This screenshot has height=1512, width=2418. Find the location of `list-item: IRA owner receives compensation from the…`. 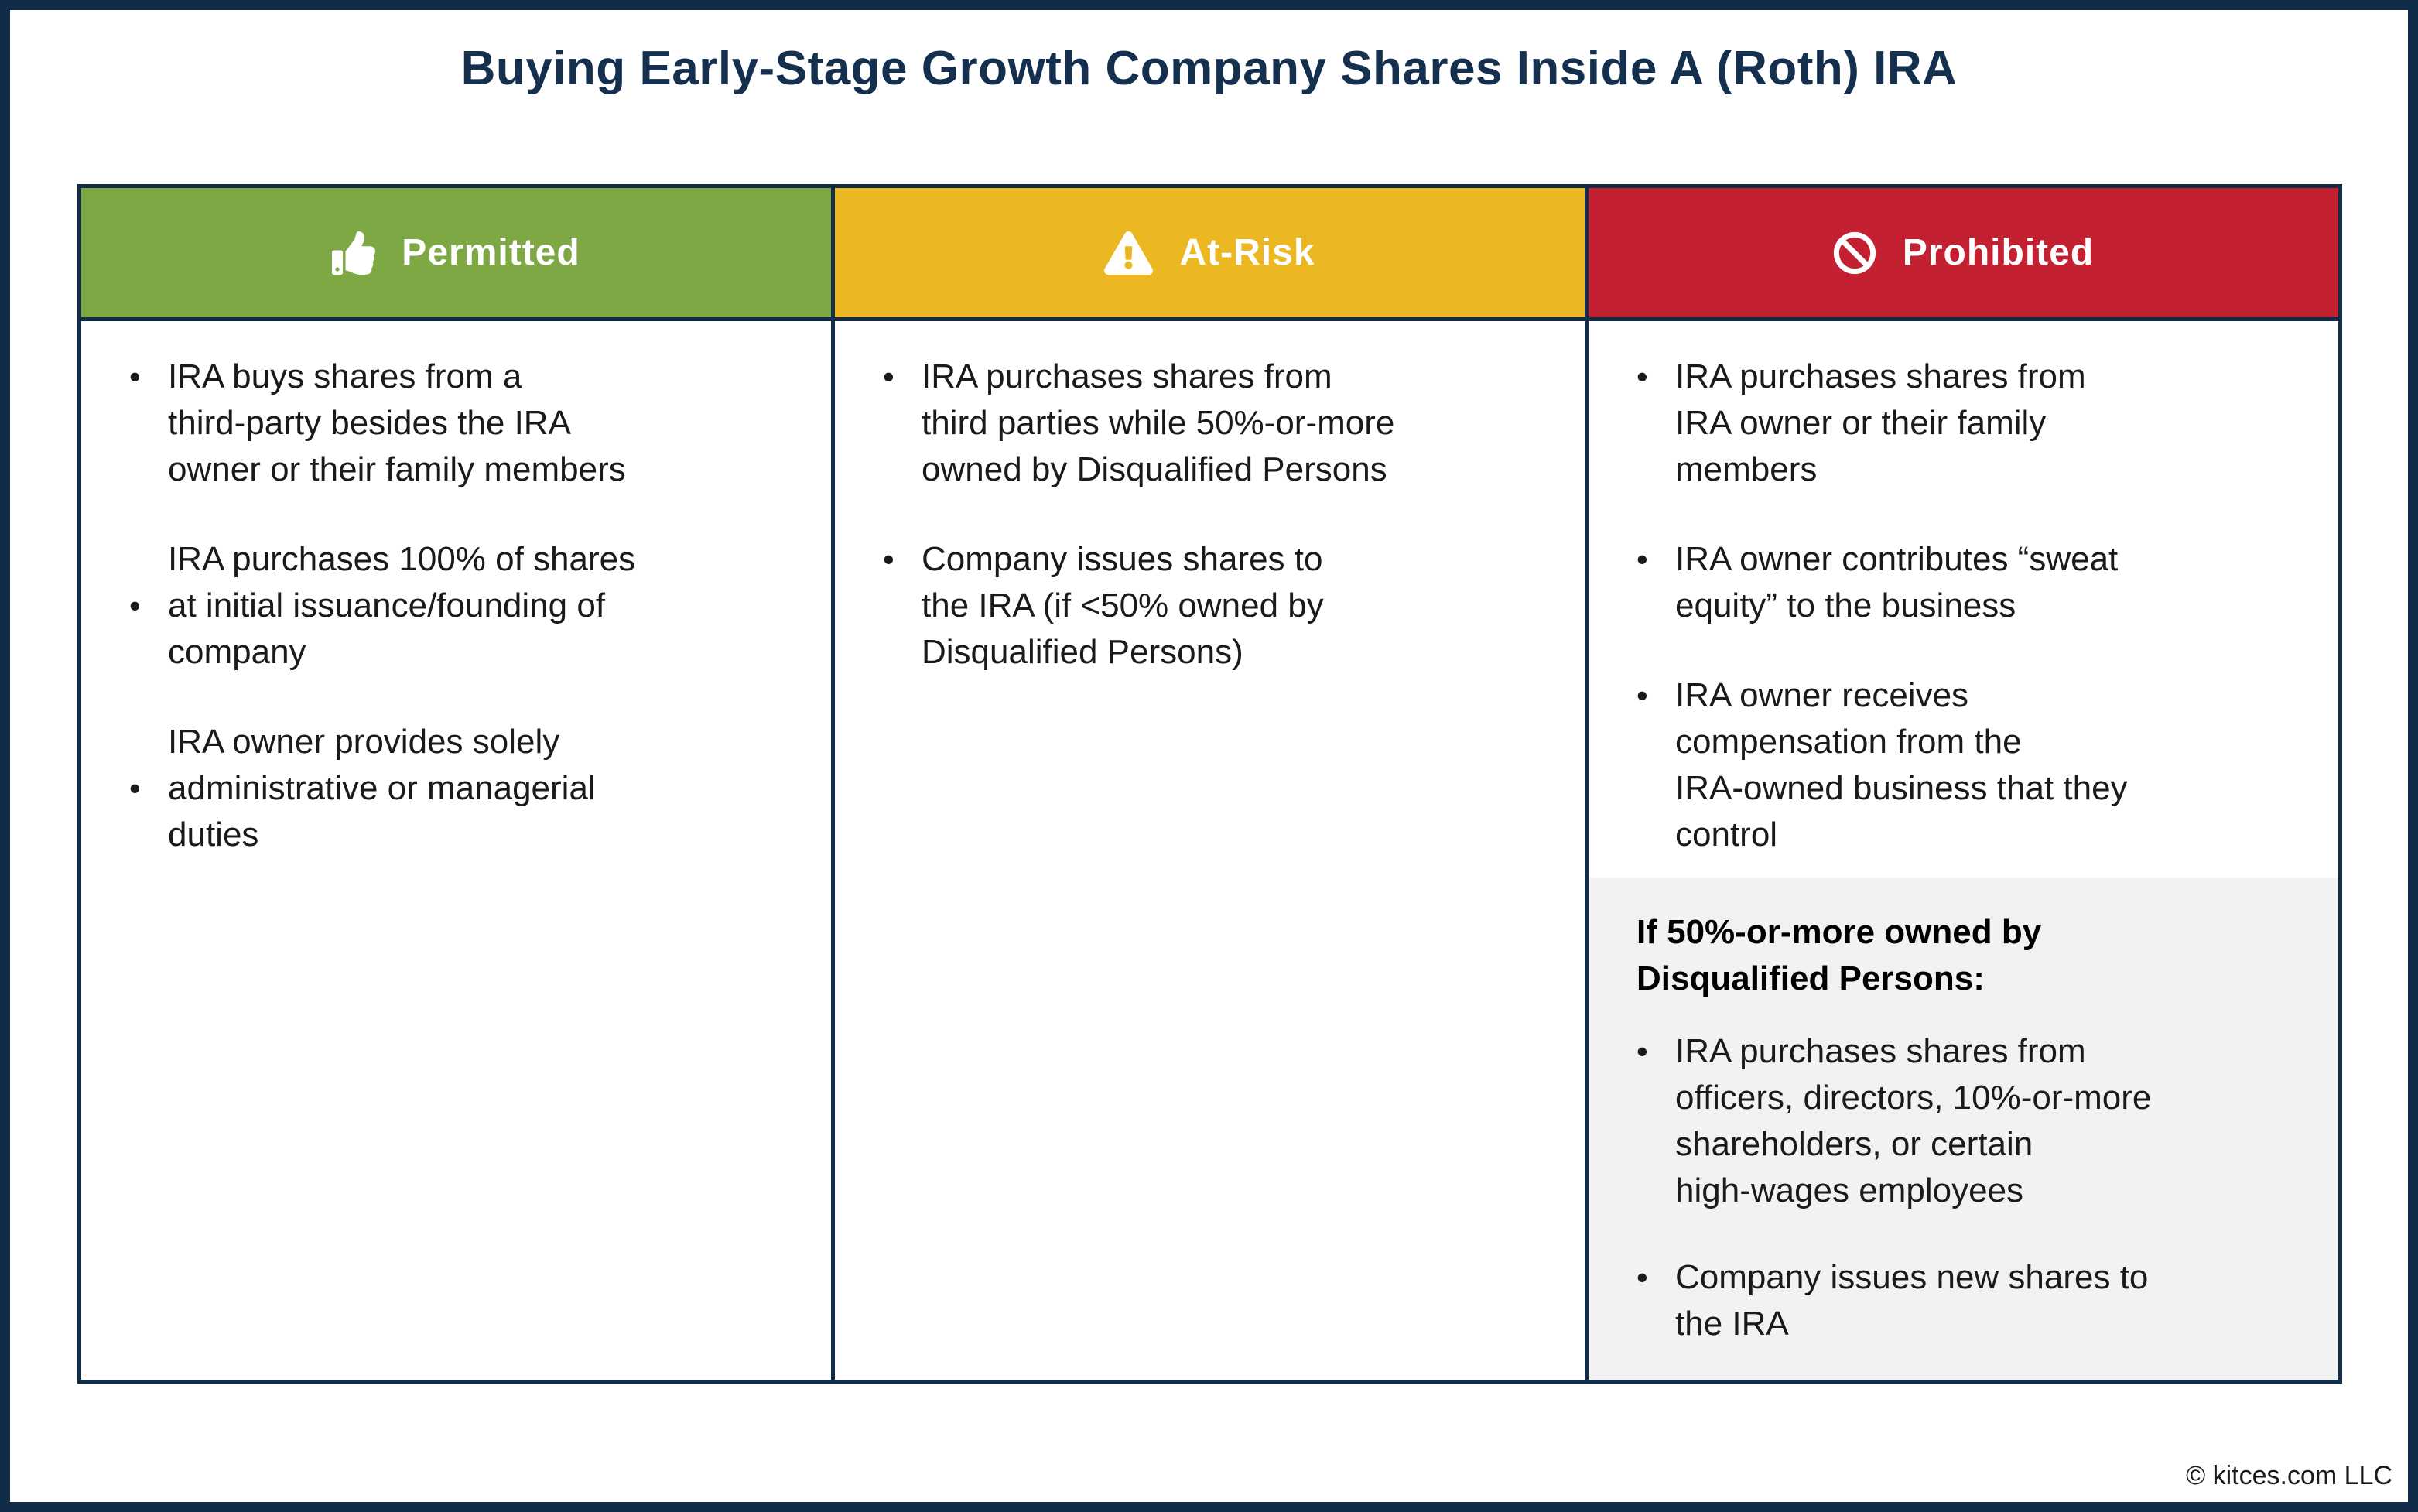

list-item: IRA owner receives compensation from the… is located at coordinates (1966, 765).